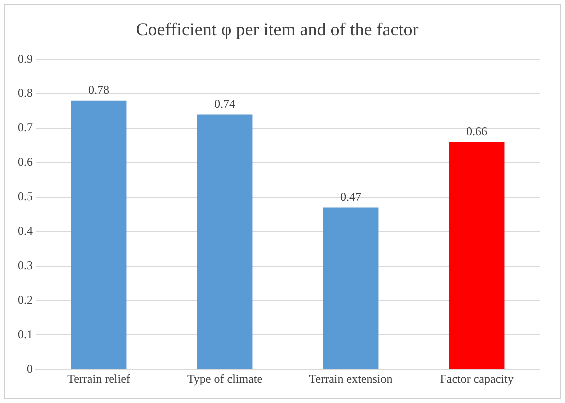  What do you see at coordinates (25, 93) in the screenshot?
I see `y-tick-label: 0.8` at bounding box center [25, 93].